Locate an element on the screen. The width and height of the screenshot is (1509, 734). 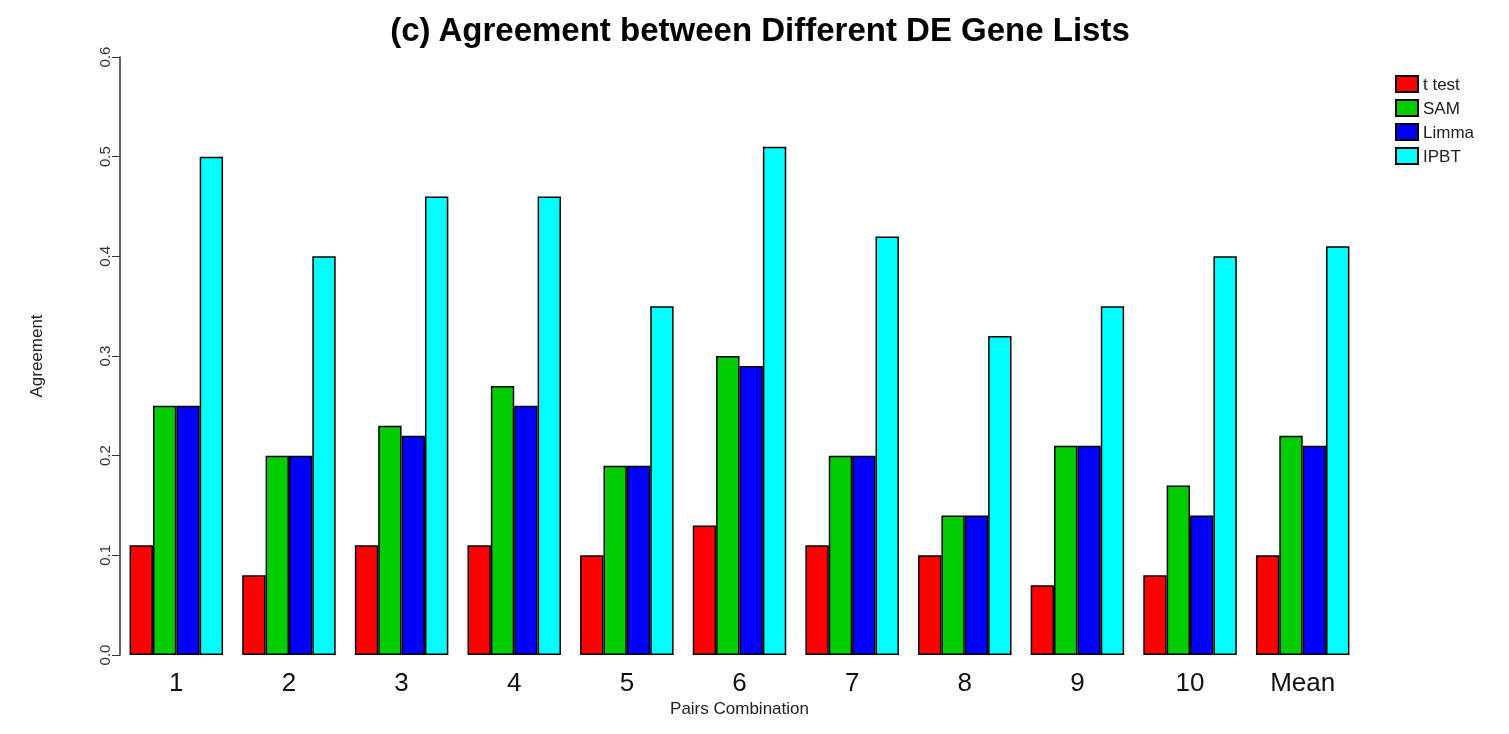
y-tick-label: 0.1 is located at coordinates (104, 555).